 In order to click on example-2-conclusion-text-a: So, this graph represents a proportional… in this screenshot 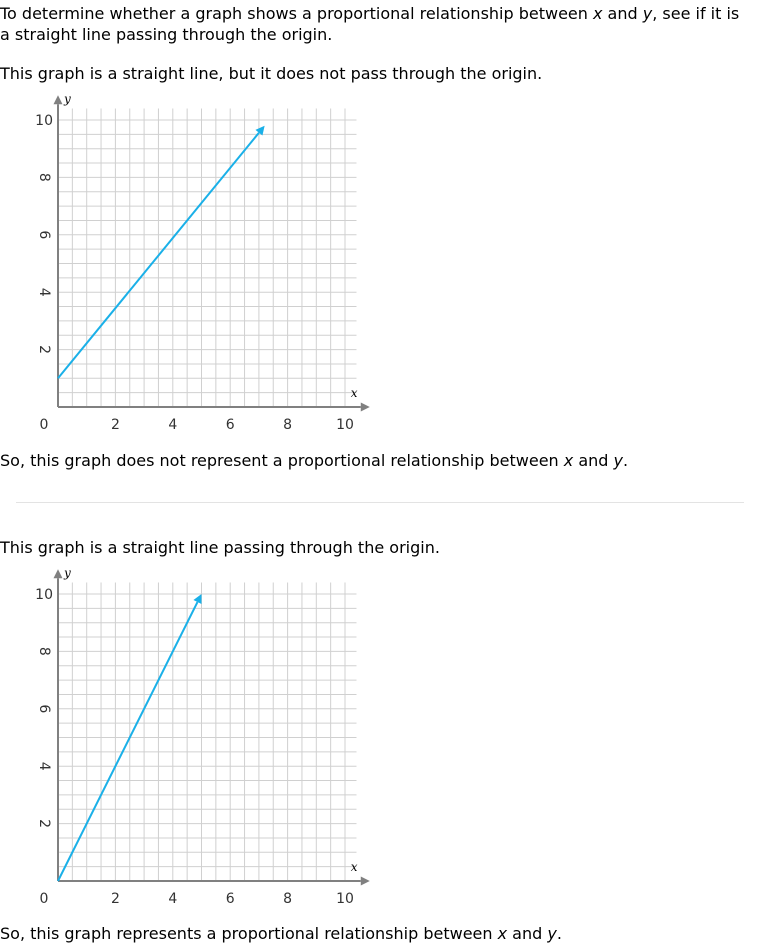, I will do `click(249, 933)`.